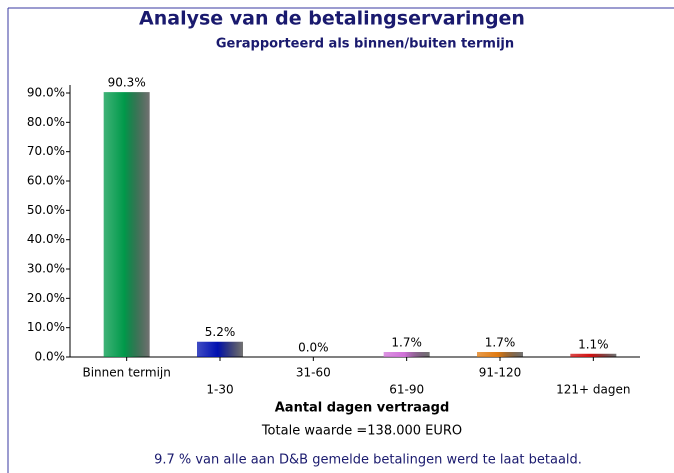  What do you see at coordinates (127, 83) in the screenshot?
I see `value-label: 90.3%` at bounding box center [127, 83].